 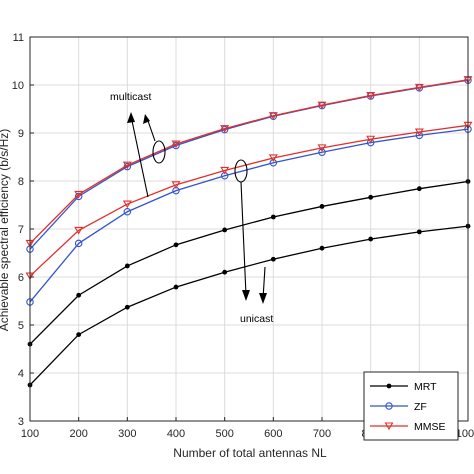 What do you see at coordinates (408, 427) in the screenshot?
I see `legend-item-mmse: MMSE` at bounding box center [408, 427].